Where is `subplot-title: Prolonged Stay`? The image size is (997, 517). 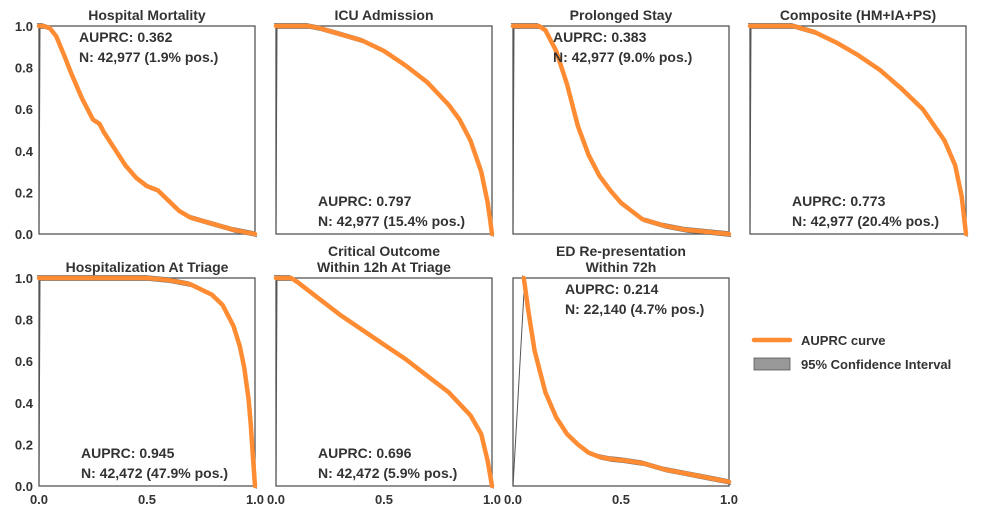 subplot-title: Prolonged Stay is located at coordinates (621, 15).